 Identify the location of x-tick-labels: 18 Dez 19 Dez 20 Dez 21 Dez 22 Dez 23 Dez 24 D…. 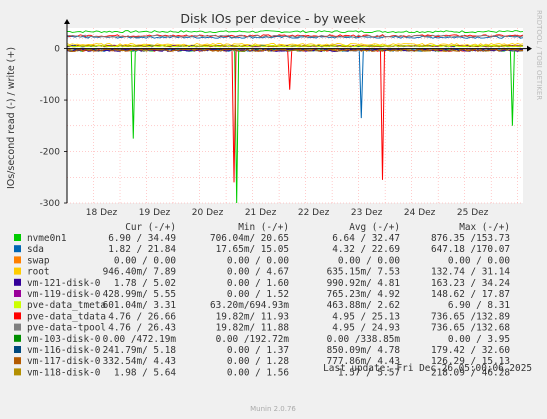
(287, 213).